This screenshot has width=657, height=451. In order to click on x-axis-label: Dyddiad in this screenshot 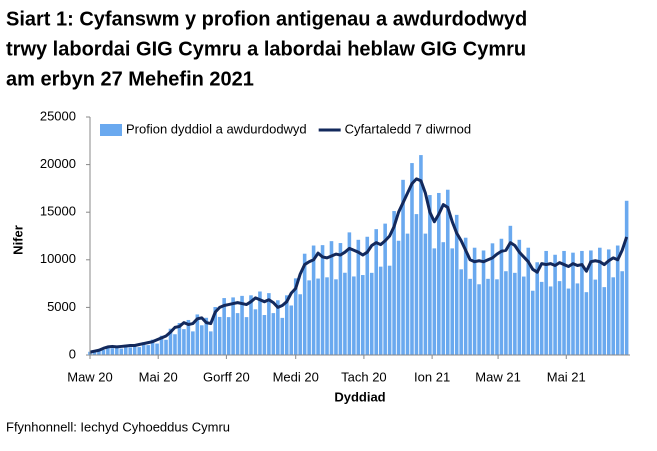, I will do `click(359, 396)`.